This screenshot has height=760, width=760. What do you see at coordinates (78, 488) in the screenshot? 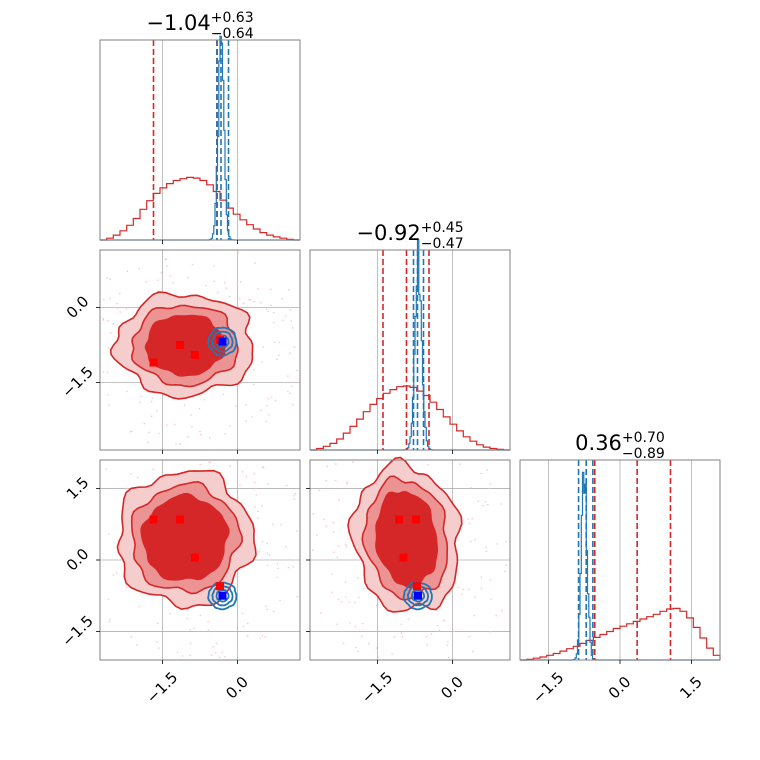
I see `ytick-label-2-2: 1.5` at bounding box center [78, 488].